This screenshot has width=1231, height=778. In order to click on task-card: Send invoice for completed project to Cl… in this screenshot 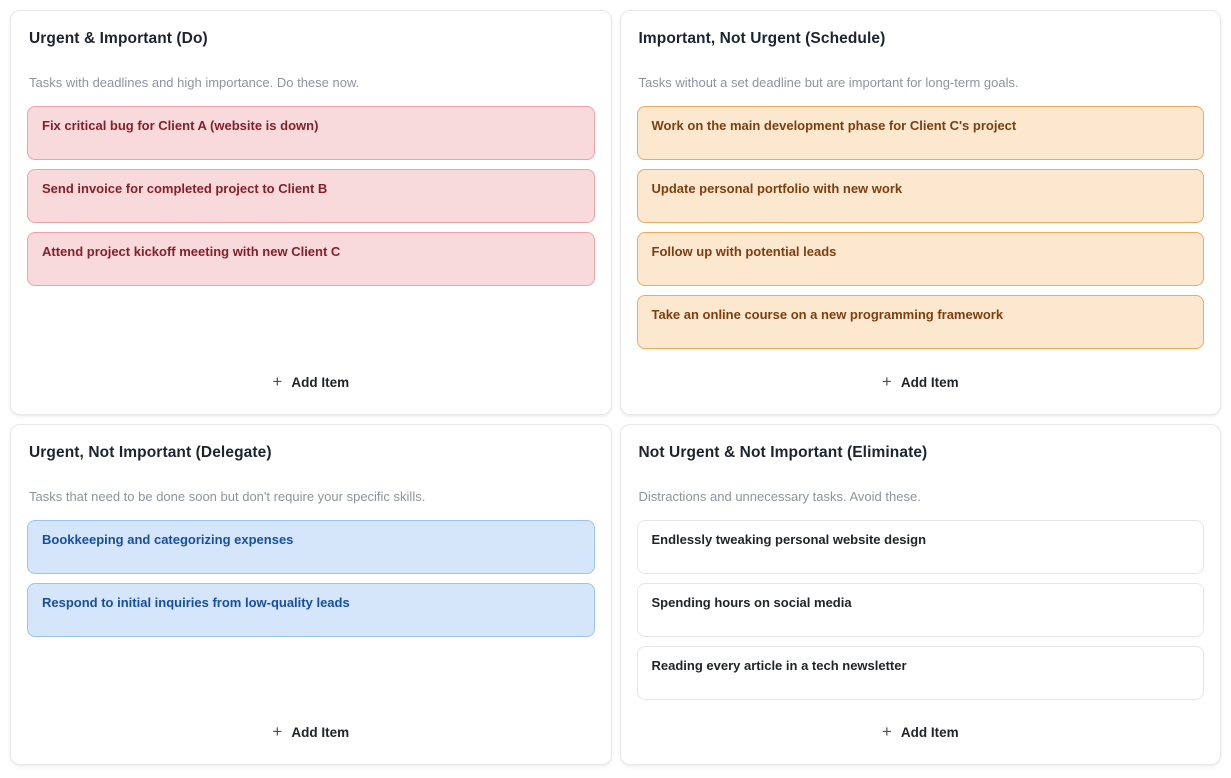, I will do `click(311, 196)`.